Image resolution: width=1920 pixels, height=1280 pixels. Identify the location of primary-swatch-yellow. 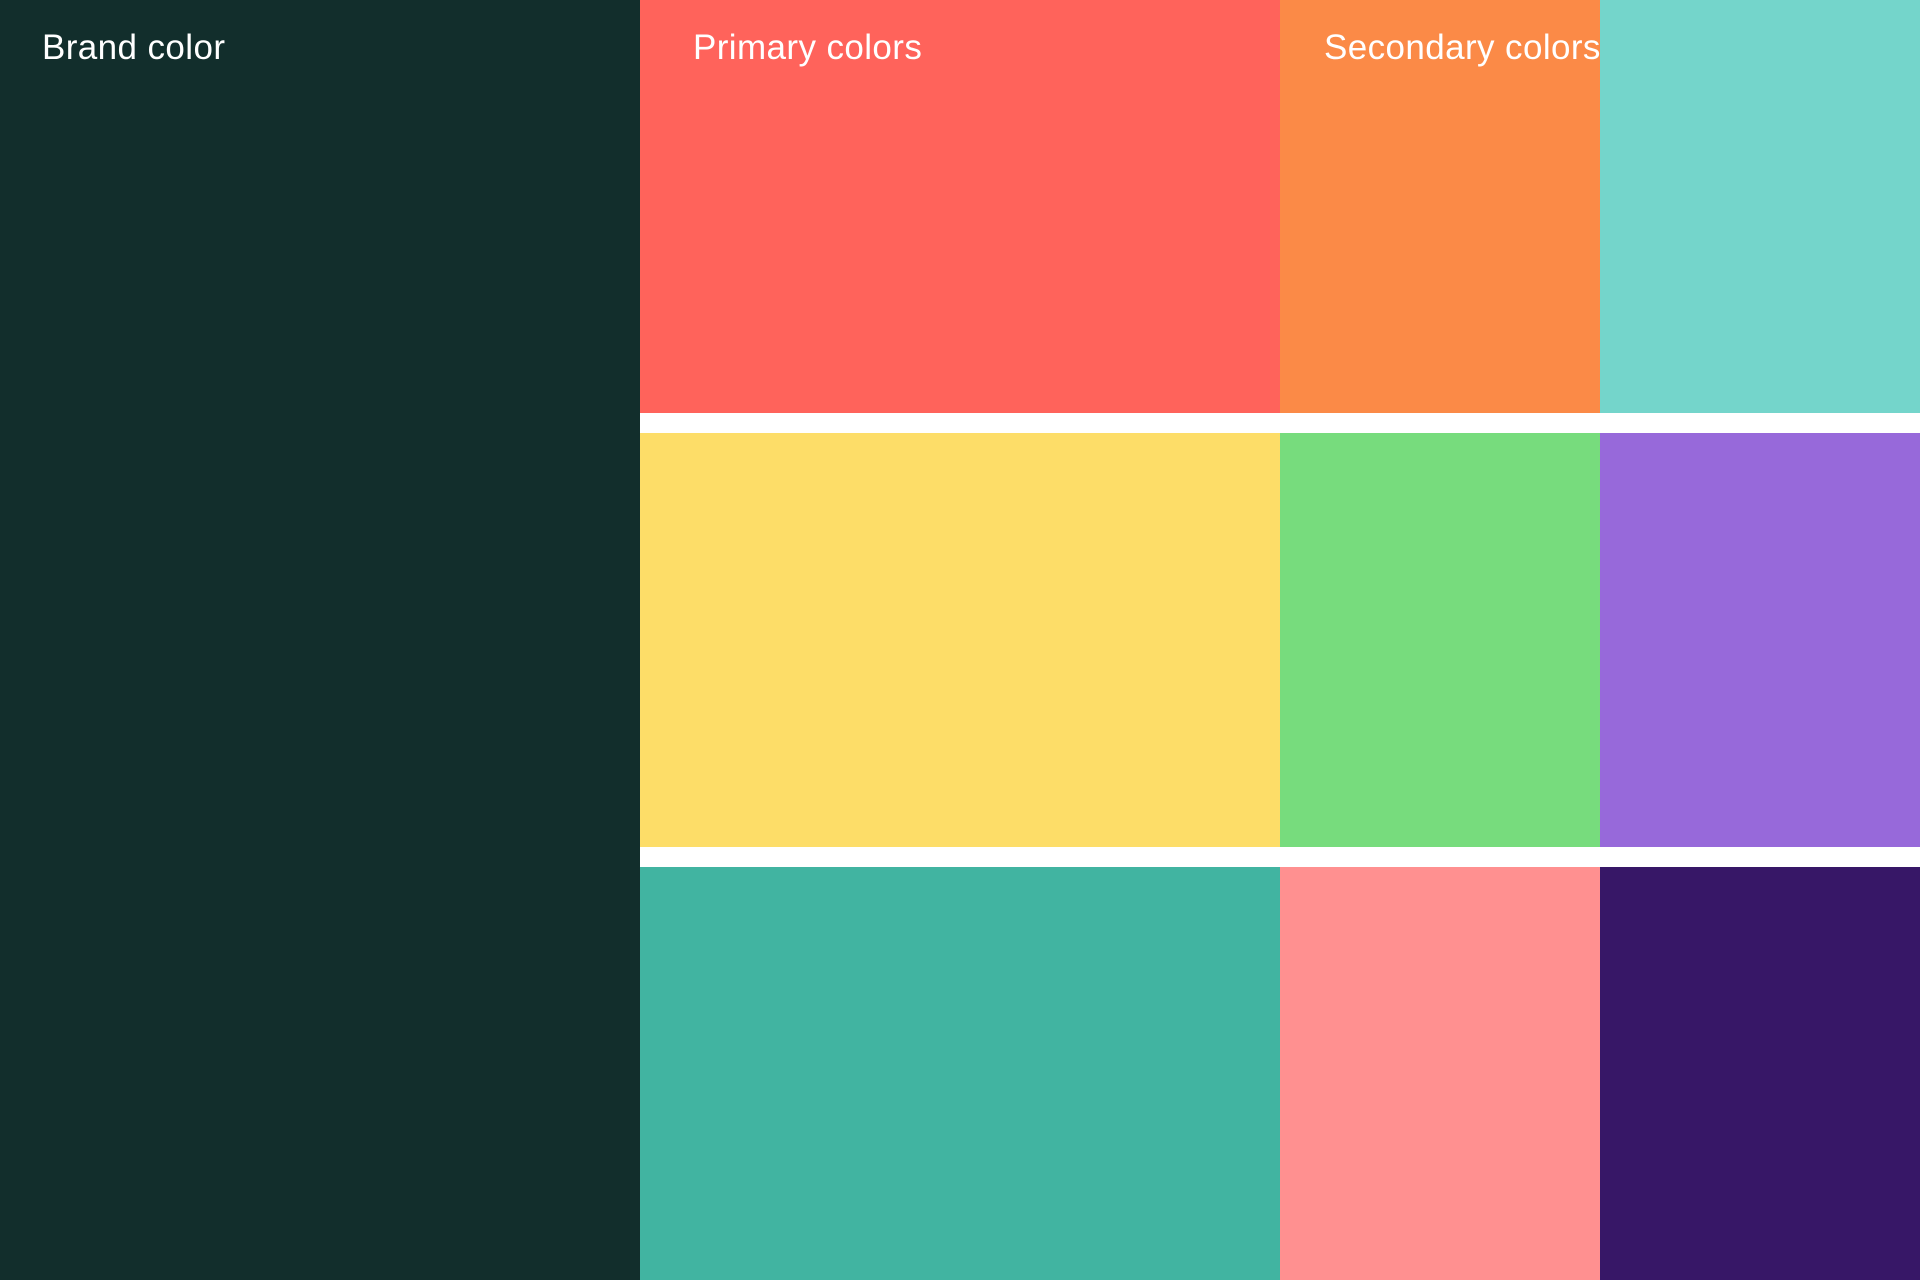
(960, 640).